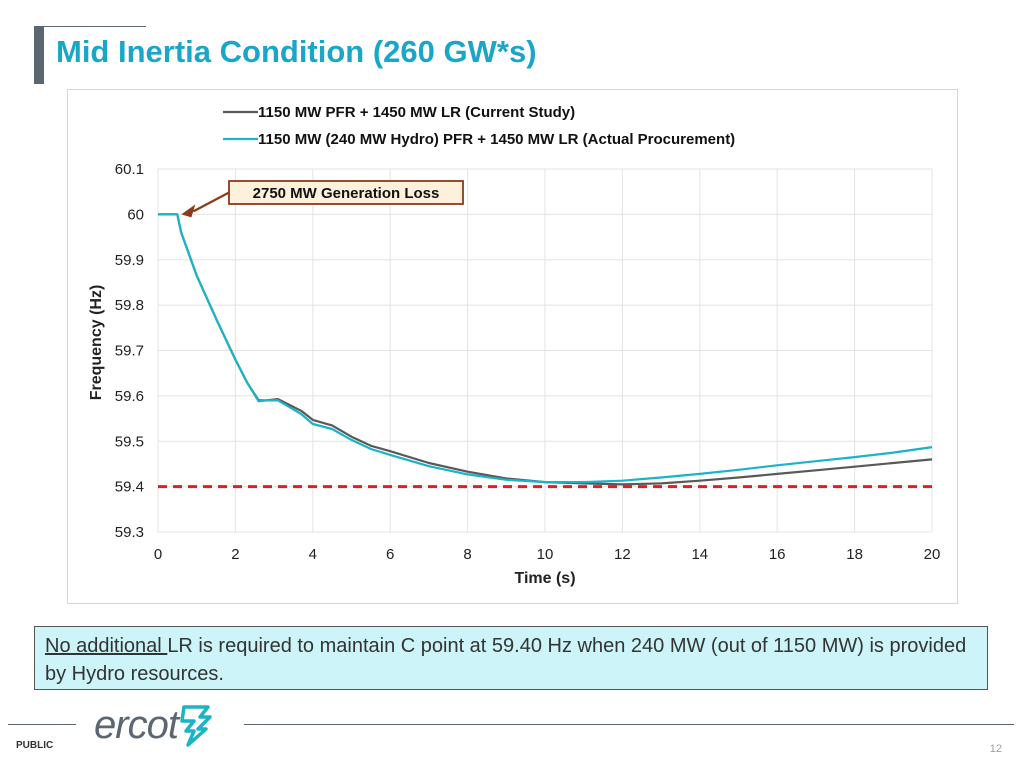  I want to click on annotation-arrow-head, so click(188, 211).